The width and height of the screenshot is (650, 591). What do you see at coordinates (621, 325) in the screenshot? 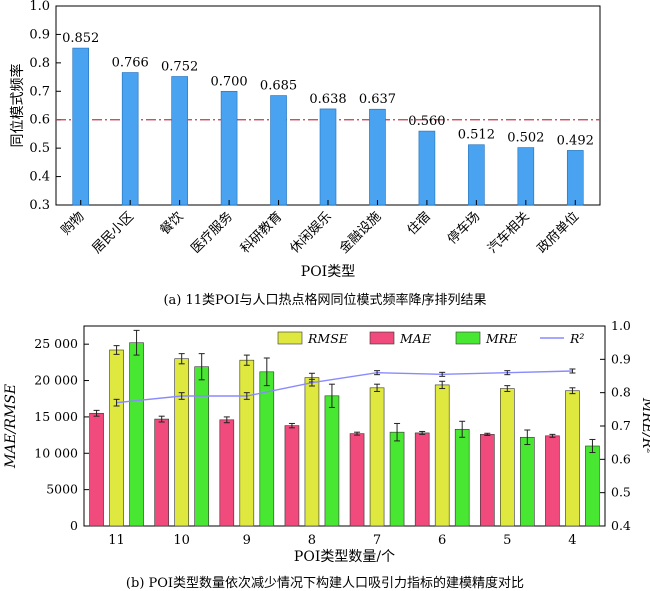
I see `y-right-tick-label-b: 1.0` at bounding box center [621, 325].